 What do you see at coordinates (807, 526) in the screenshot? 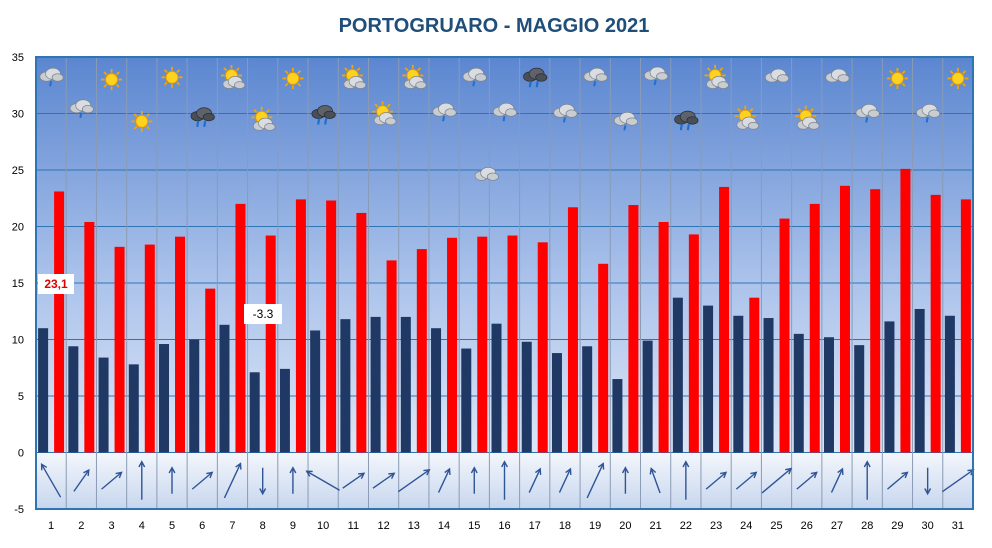
I see `x-tick-label: 26` at bounding box center [807, 526].